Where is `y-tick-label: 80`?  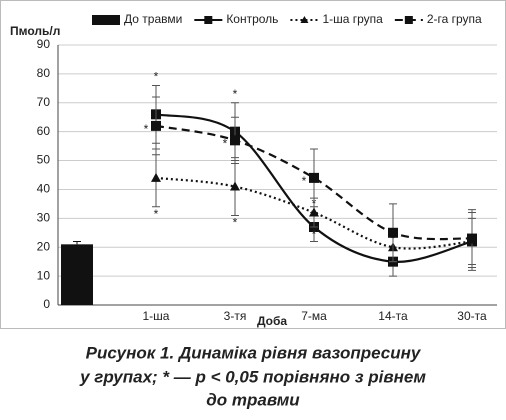 y-tick-label: 80 is located at coordinates (44, 73).